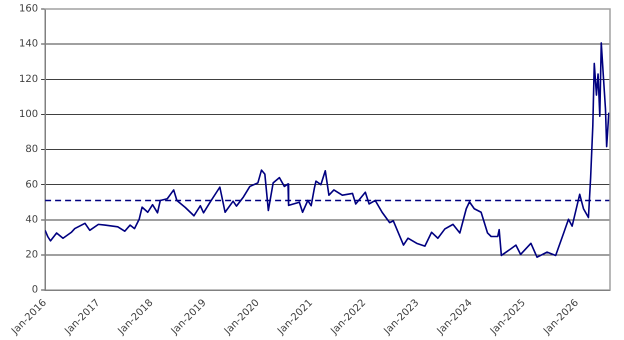 Image resolution: width=624 pixels, height=340 pixels. I want to click on y-tick-label: 160, so click(28, 9).